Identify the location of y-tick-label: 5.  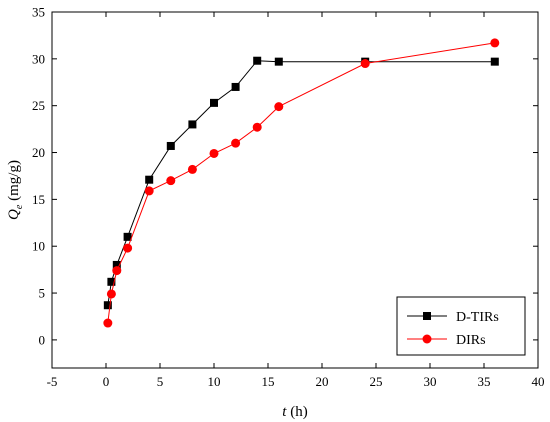
(42, 293).